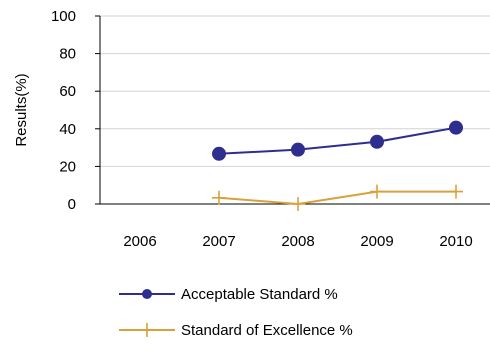 Image resolution: width=490 pixels, height=347 pixels. I want to click on x-tick-label: 2008, so click(297, 241).